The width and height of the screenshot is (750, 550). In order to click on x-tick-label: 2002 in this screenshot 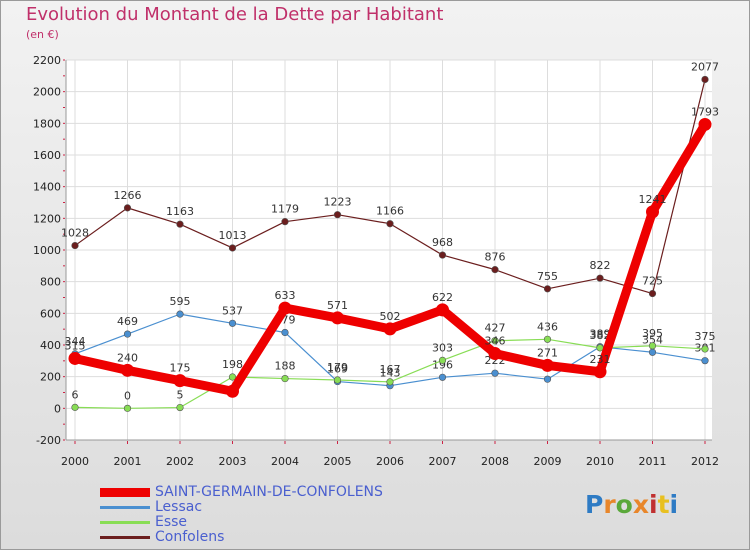, I will do `click(180, 461)`.